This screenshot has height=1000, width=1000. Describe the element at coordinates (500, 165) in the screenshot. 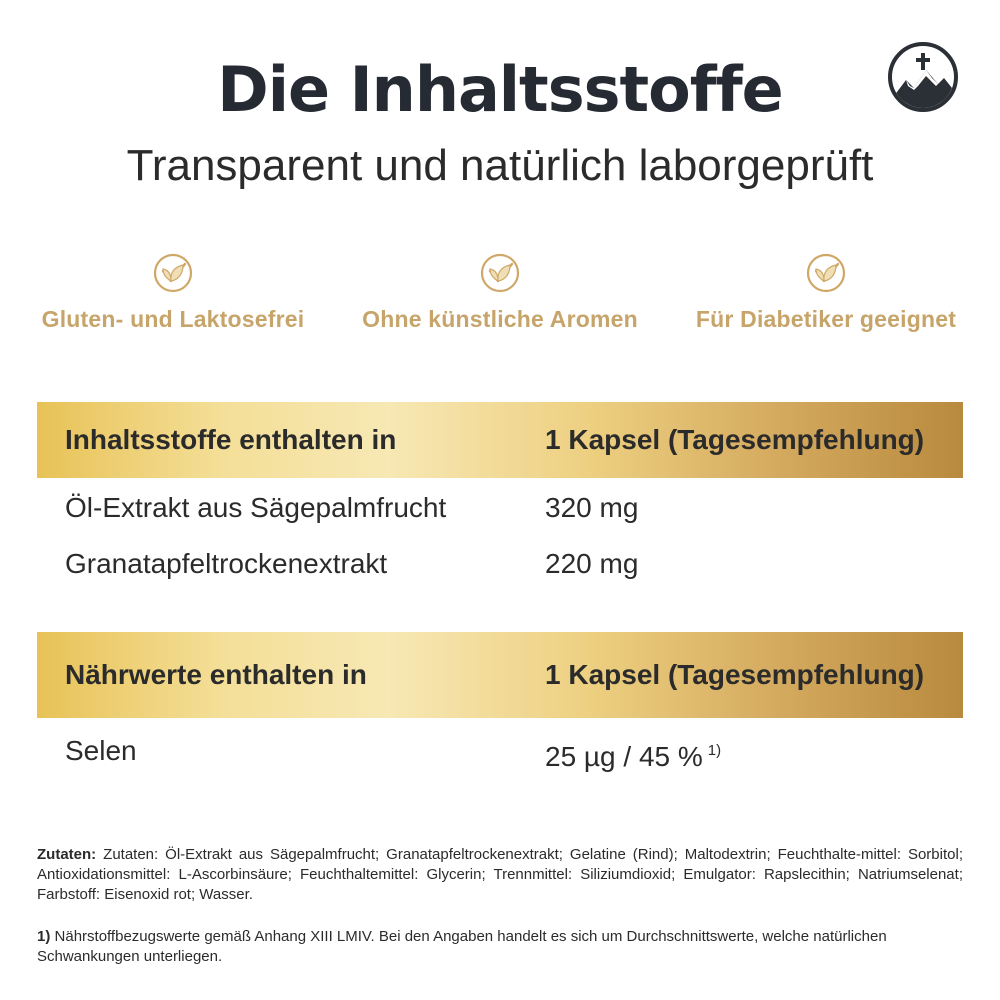

I see `page-subtitle: Transparent und natürlich laborgeprüft` at that location.